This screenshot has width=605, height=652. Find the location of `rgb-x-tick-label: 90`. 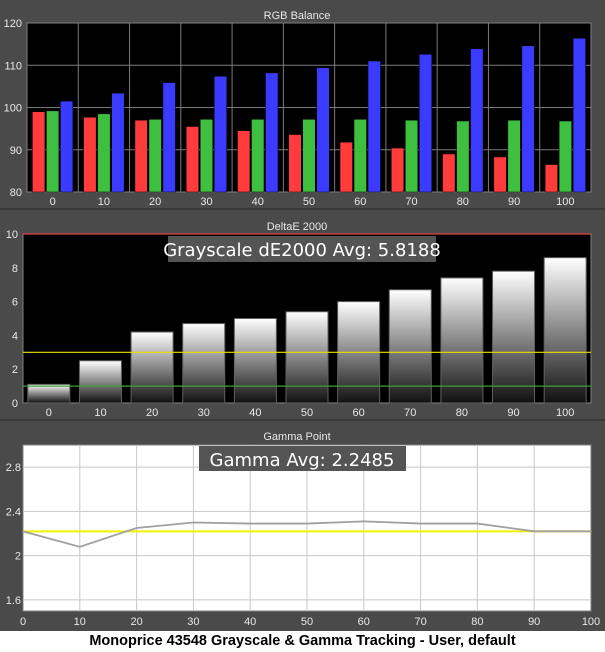

rgb-x-tick-label: 90 is located at coordinates (514, 202).